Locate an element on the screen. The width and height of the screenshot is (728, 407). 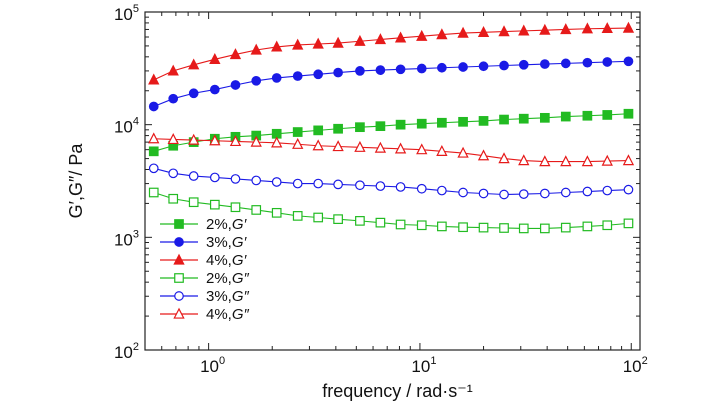
legend-entry: 2%,G″ is located at coordinates (205, 278).